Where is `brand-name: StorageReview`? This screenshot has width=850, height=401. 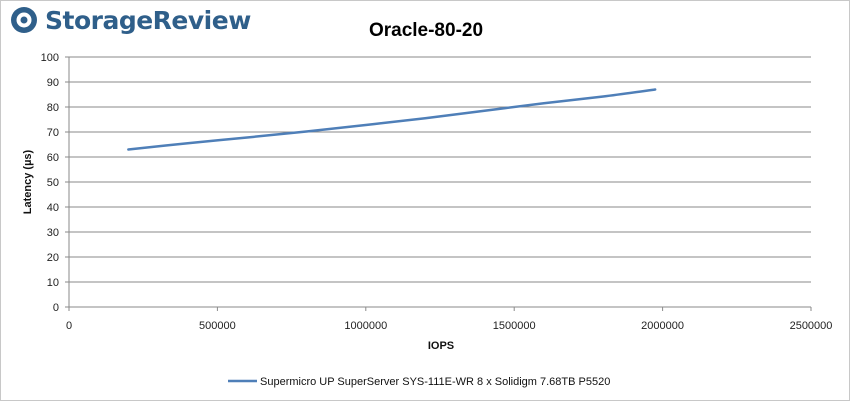
brand-name: StorageReview is located at coordinates (148, 20).